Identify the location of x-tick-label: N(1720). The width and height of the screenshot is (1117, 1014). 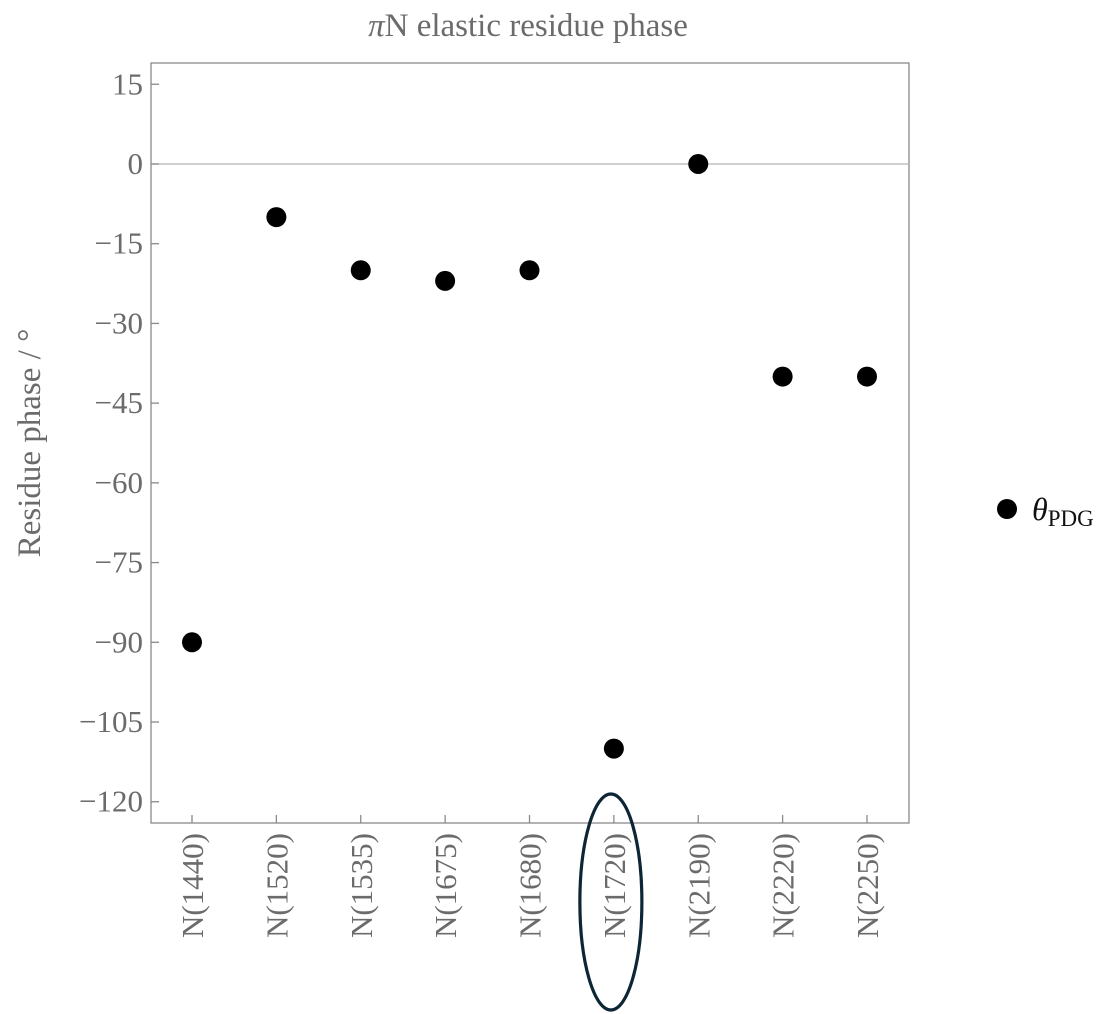
(614, 885).